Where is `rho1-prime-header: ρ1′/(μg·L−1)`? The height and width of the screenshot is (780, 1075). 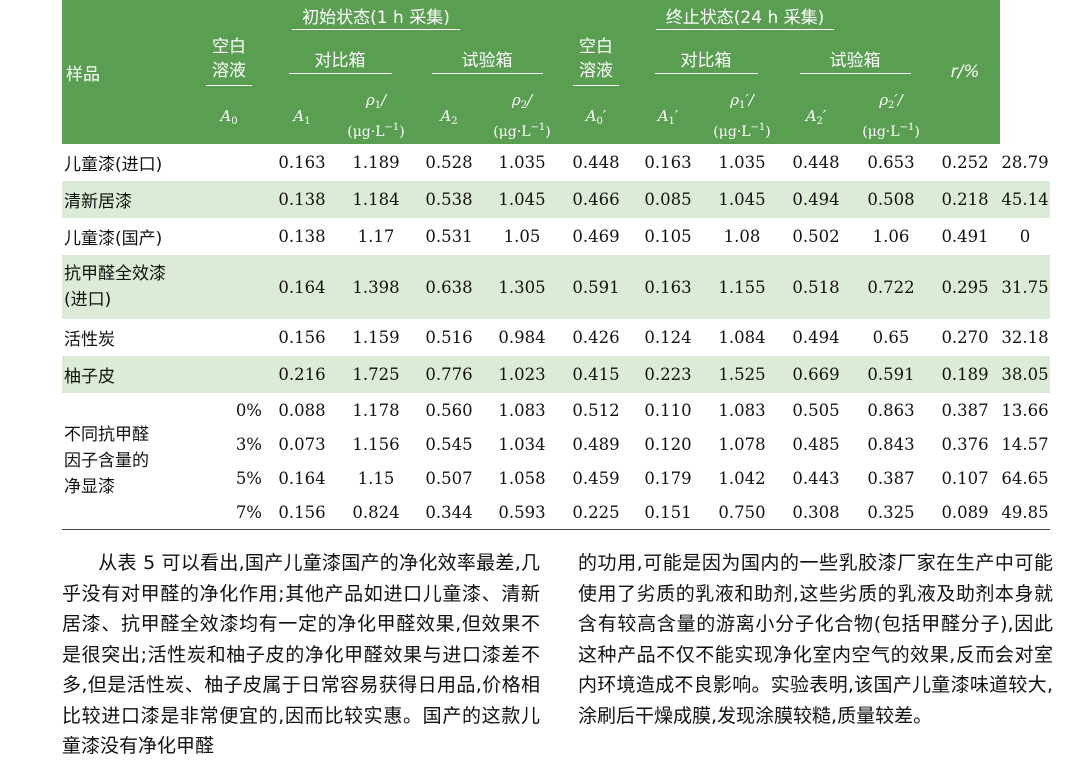 rho1-prime-header: ρ1′/(μg·L−1) is located at coordinates (742, 115).